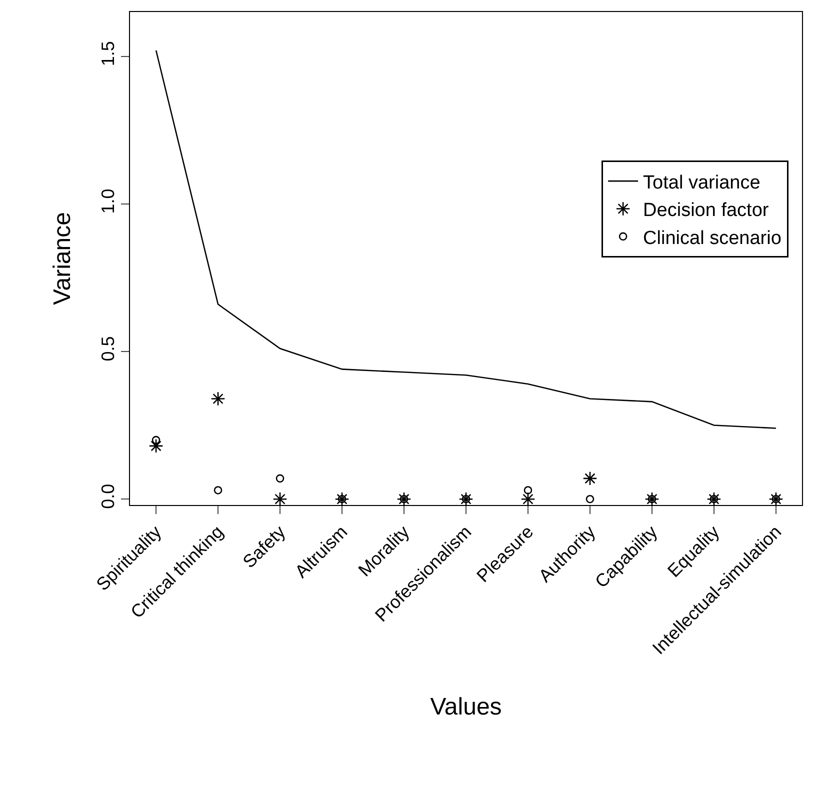  I want to click on y-tick-label: 0.5, so click(108, 349).